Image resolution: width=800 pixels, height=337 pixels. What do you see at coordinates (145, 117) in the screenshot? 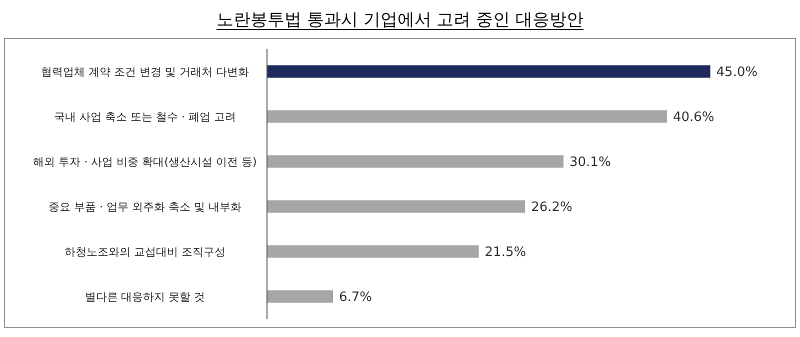
I see `y-tick-label: 국내 사업 축소 또는 철수 · 폐업 고려` at bounding box center [145, 117].